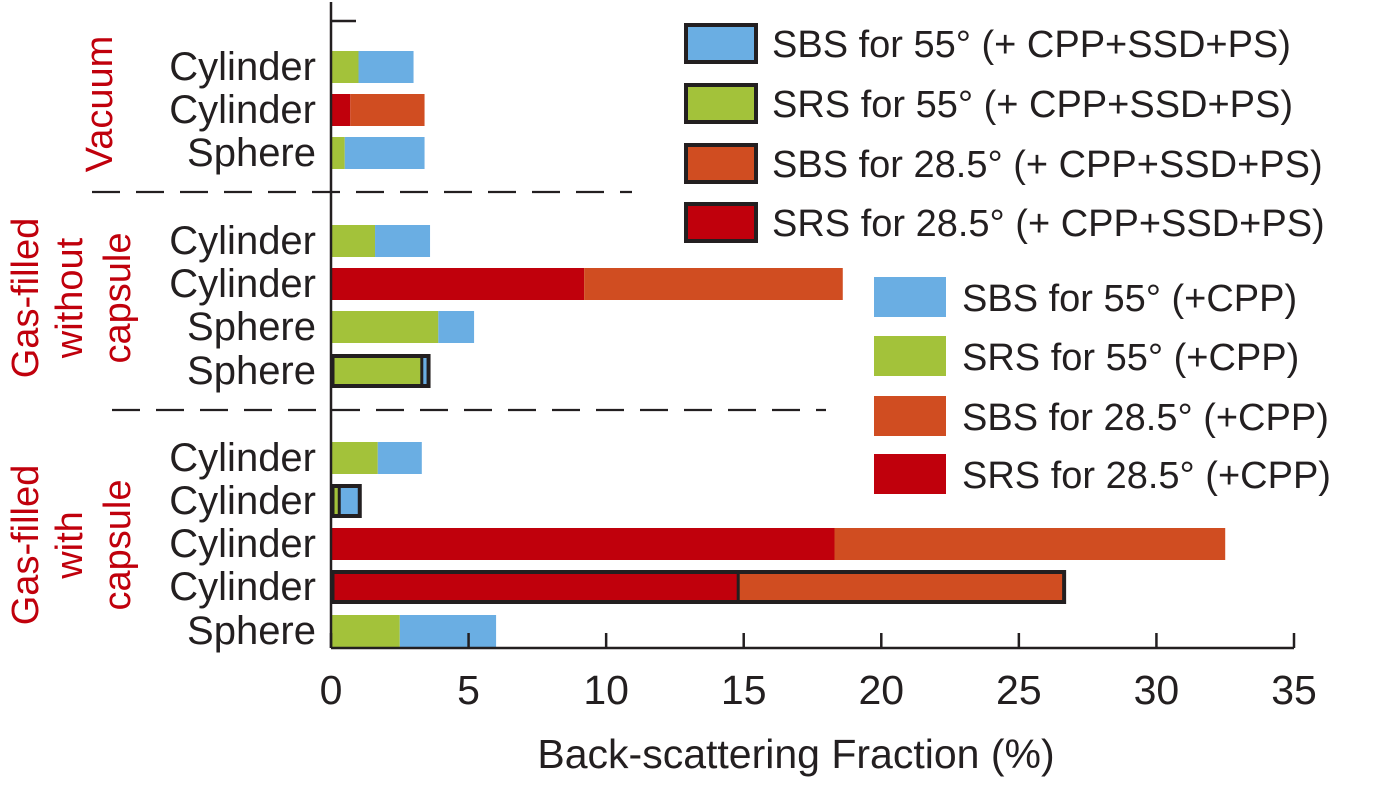 The height and width of the screenshot is (785, 1400). What do you see at coordinates (881, 690) in the screenshot?
I see `x-tick-label: 20` at bounding box center [881, 690].